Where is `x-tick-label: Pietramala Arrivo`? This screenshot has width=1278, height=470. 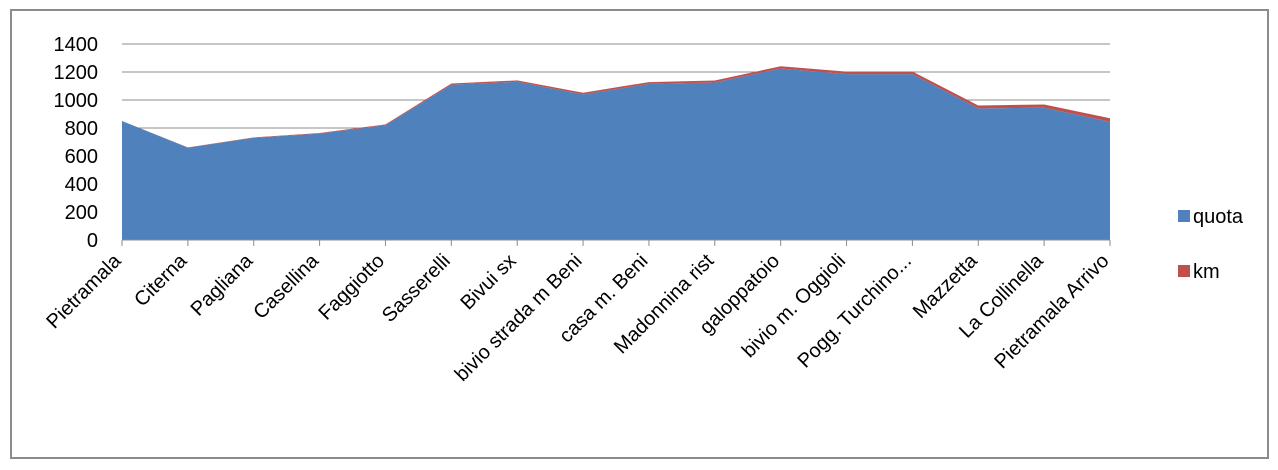 x-tick-label: Pietramala Arrivo is located at coordinates (1051, 311).